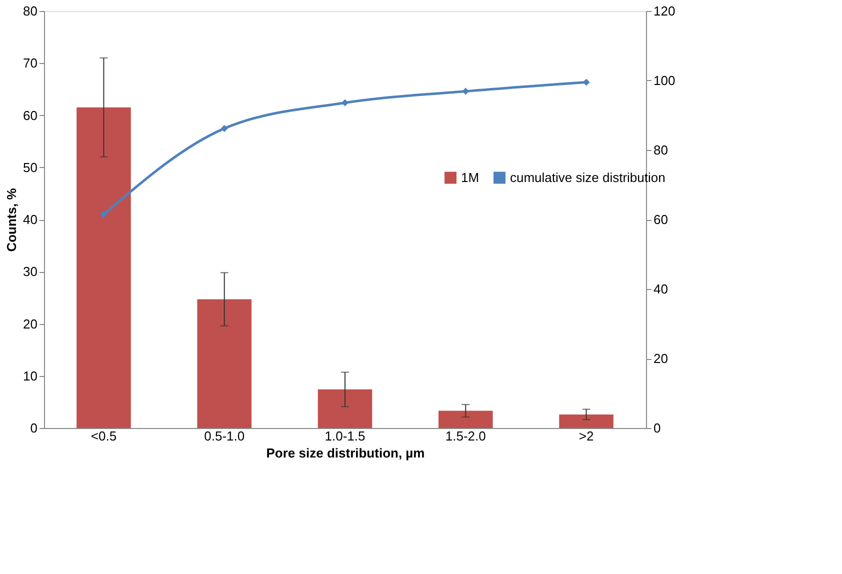  I want to click on x-tick-label: 1.5-2.0, so click(465, 436).